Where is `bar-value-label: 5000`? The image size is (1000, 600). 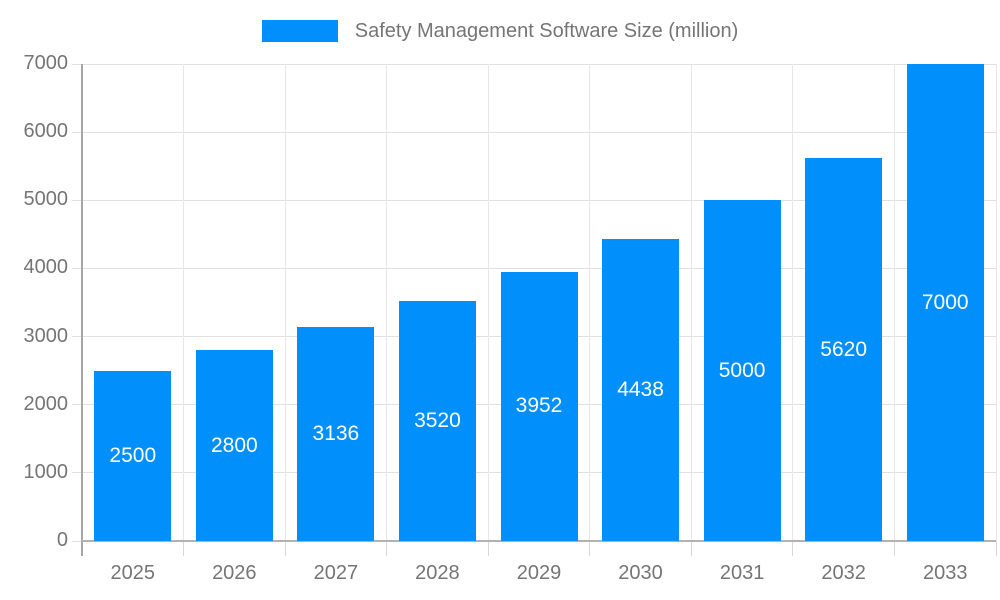
bar-value-label: 5000 is located at coordinates (742, 370).